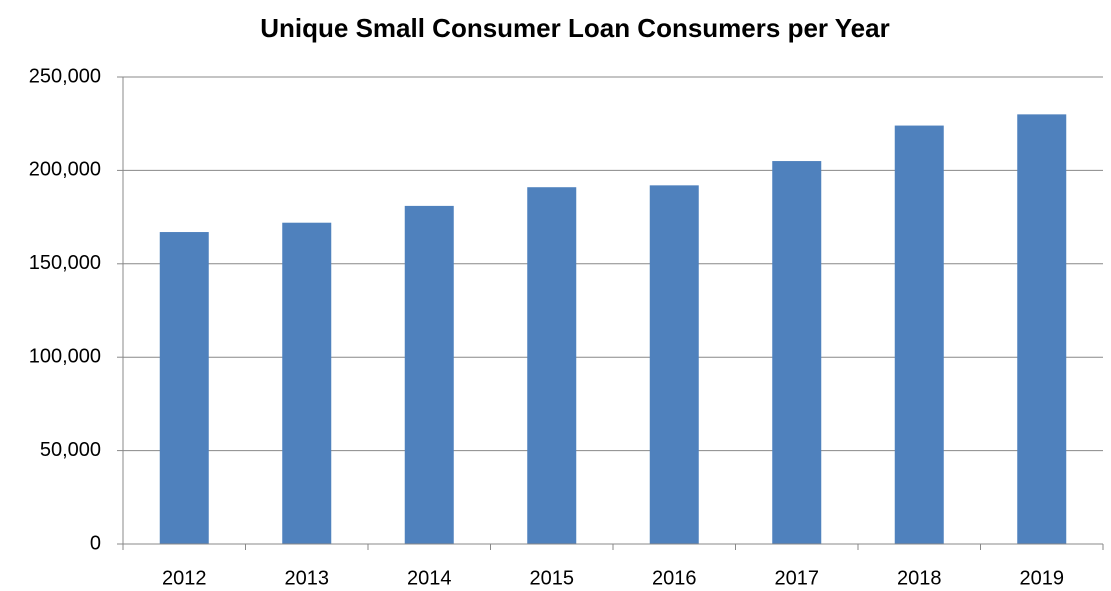 The image size is (1111, 591). I want to click on x-tick-label: 2016, so click(674, 578).